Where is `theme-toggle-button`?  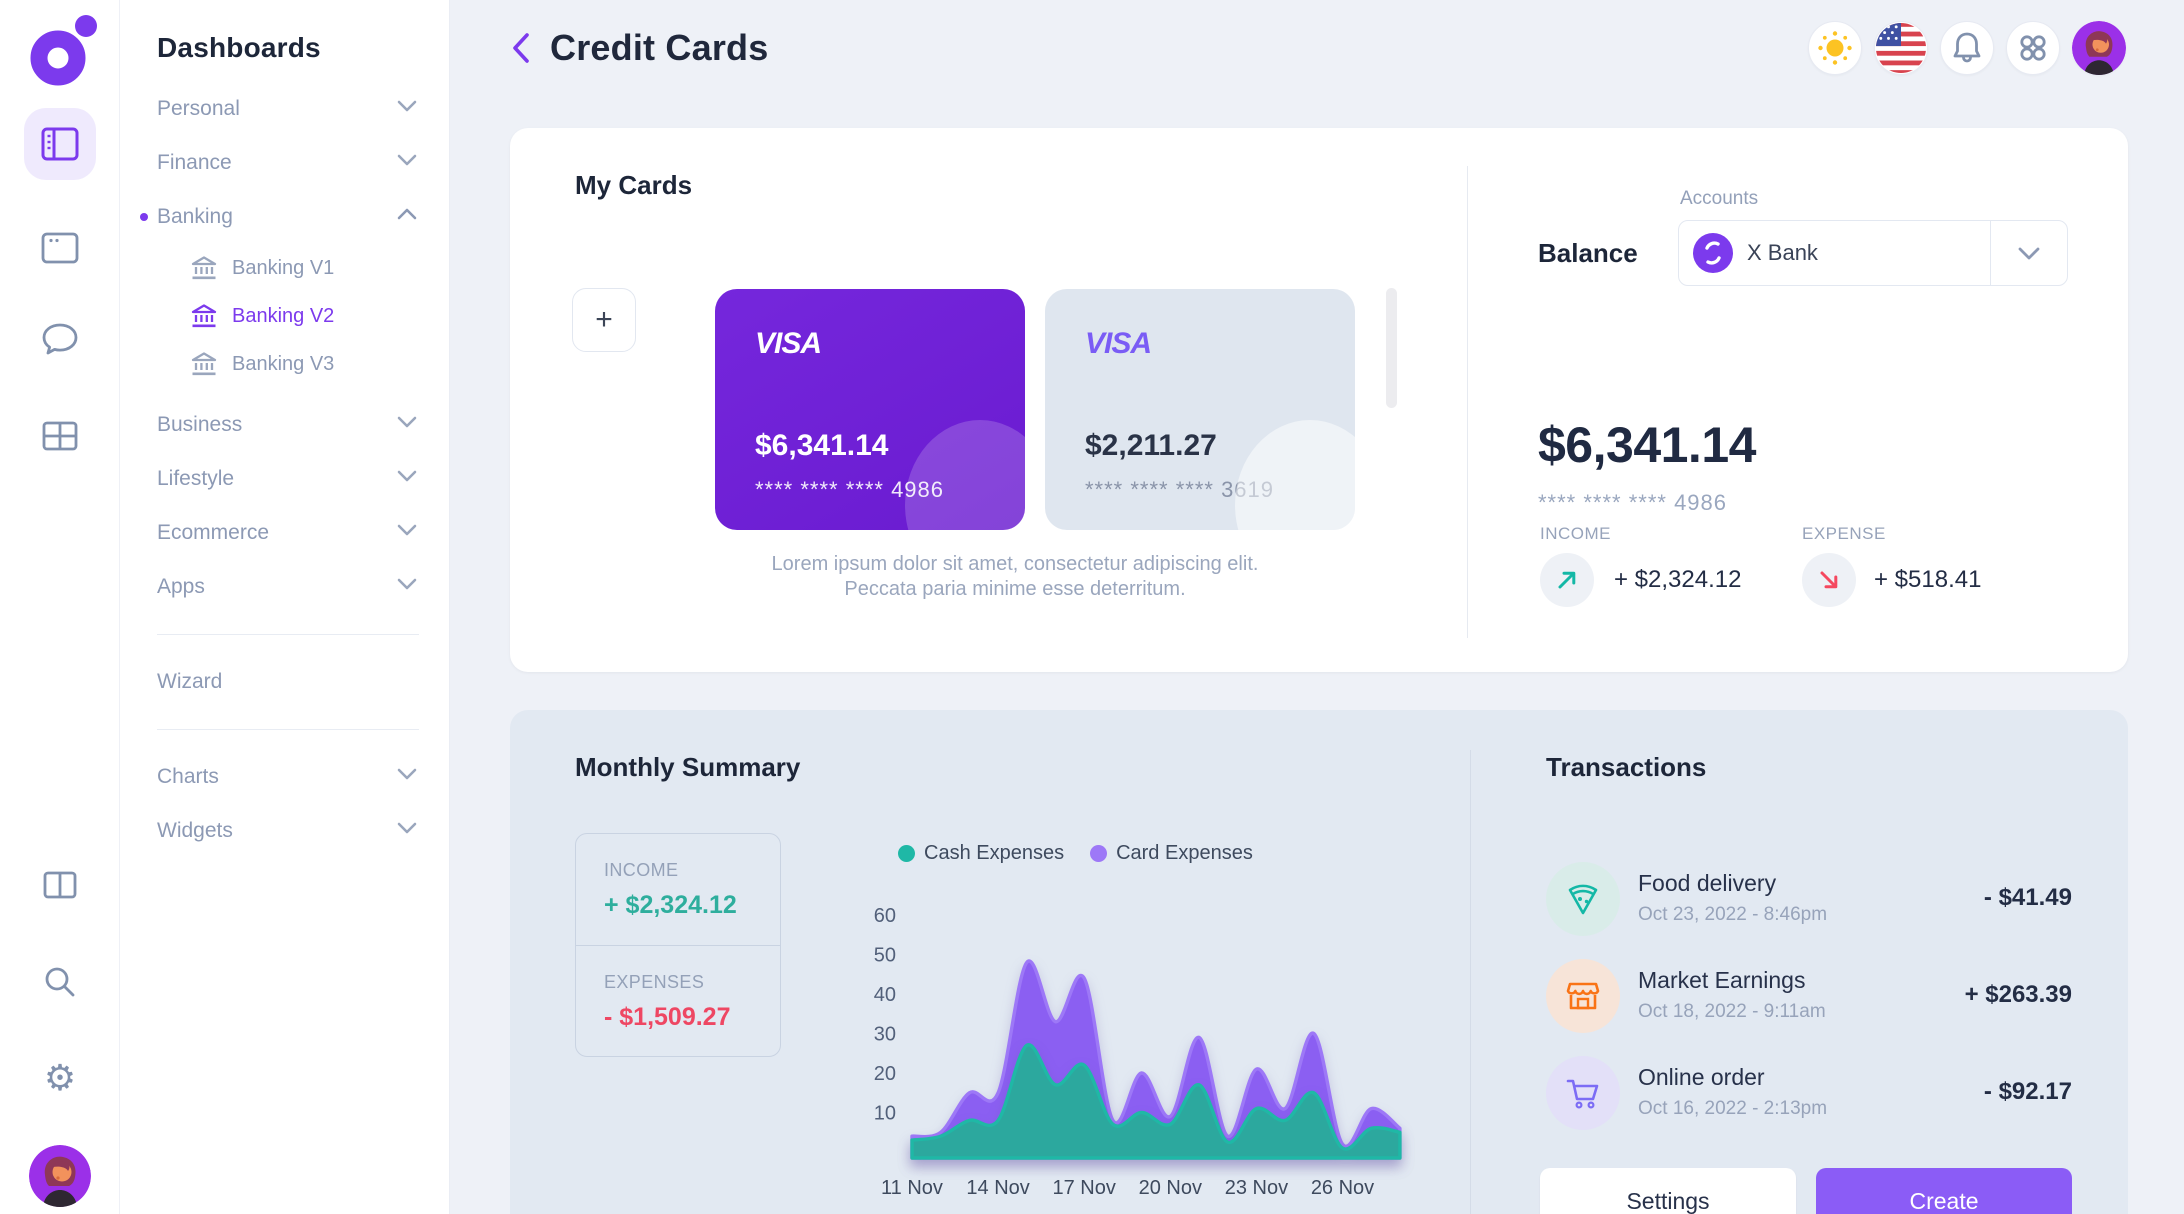 theme-toggle-button is located at coordinates (1835, 48).